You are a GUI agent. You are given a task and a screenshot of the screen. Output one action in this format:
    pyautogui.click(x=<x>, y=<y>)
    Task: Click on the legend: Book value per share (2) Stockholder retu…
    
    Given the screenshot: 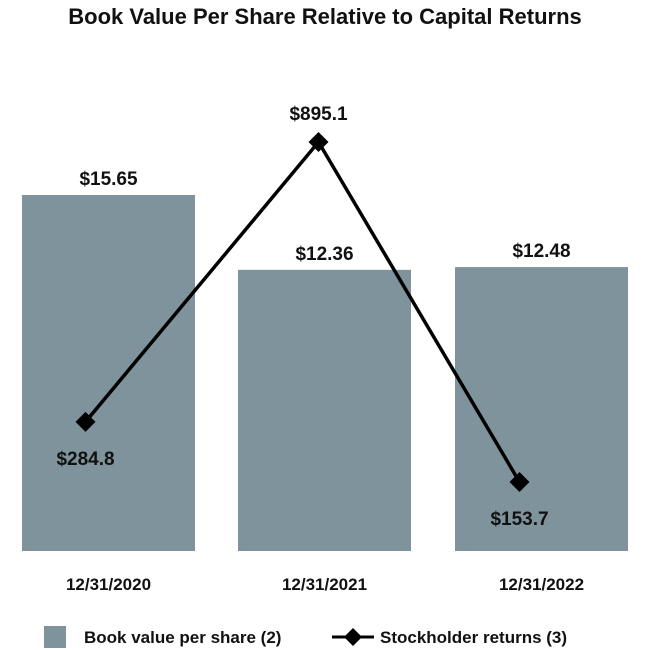 What is the action you would take?
    pyautogui.click(x=305, y=637)
    